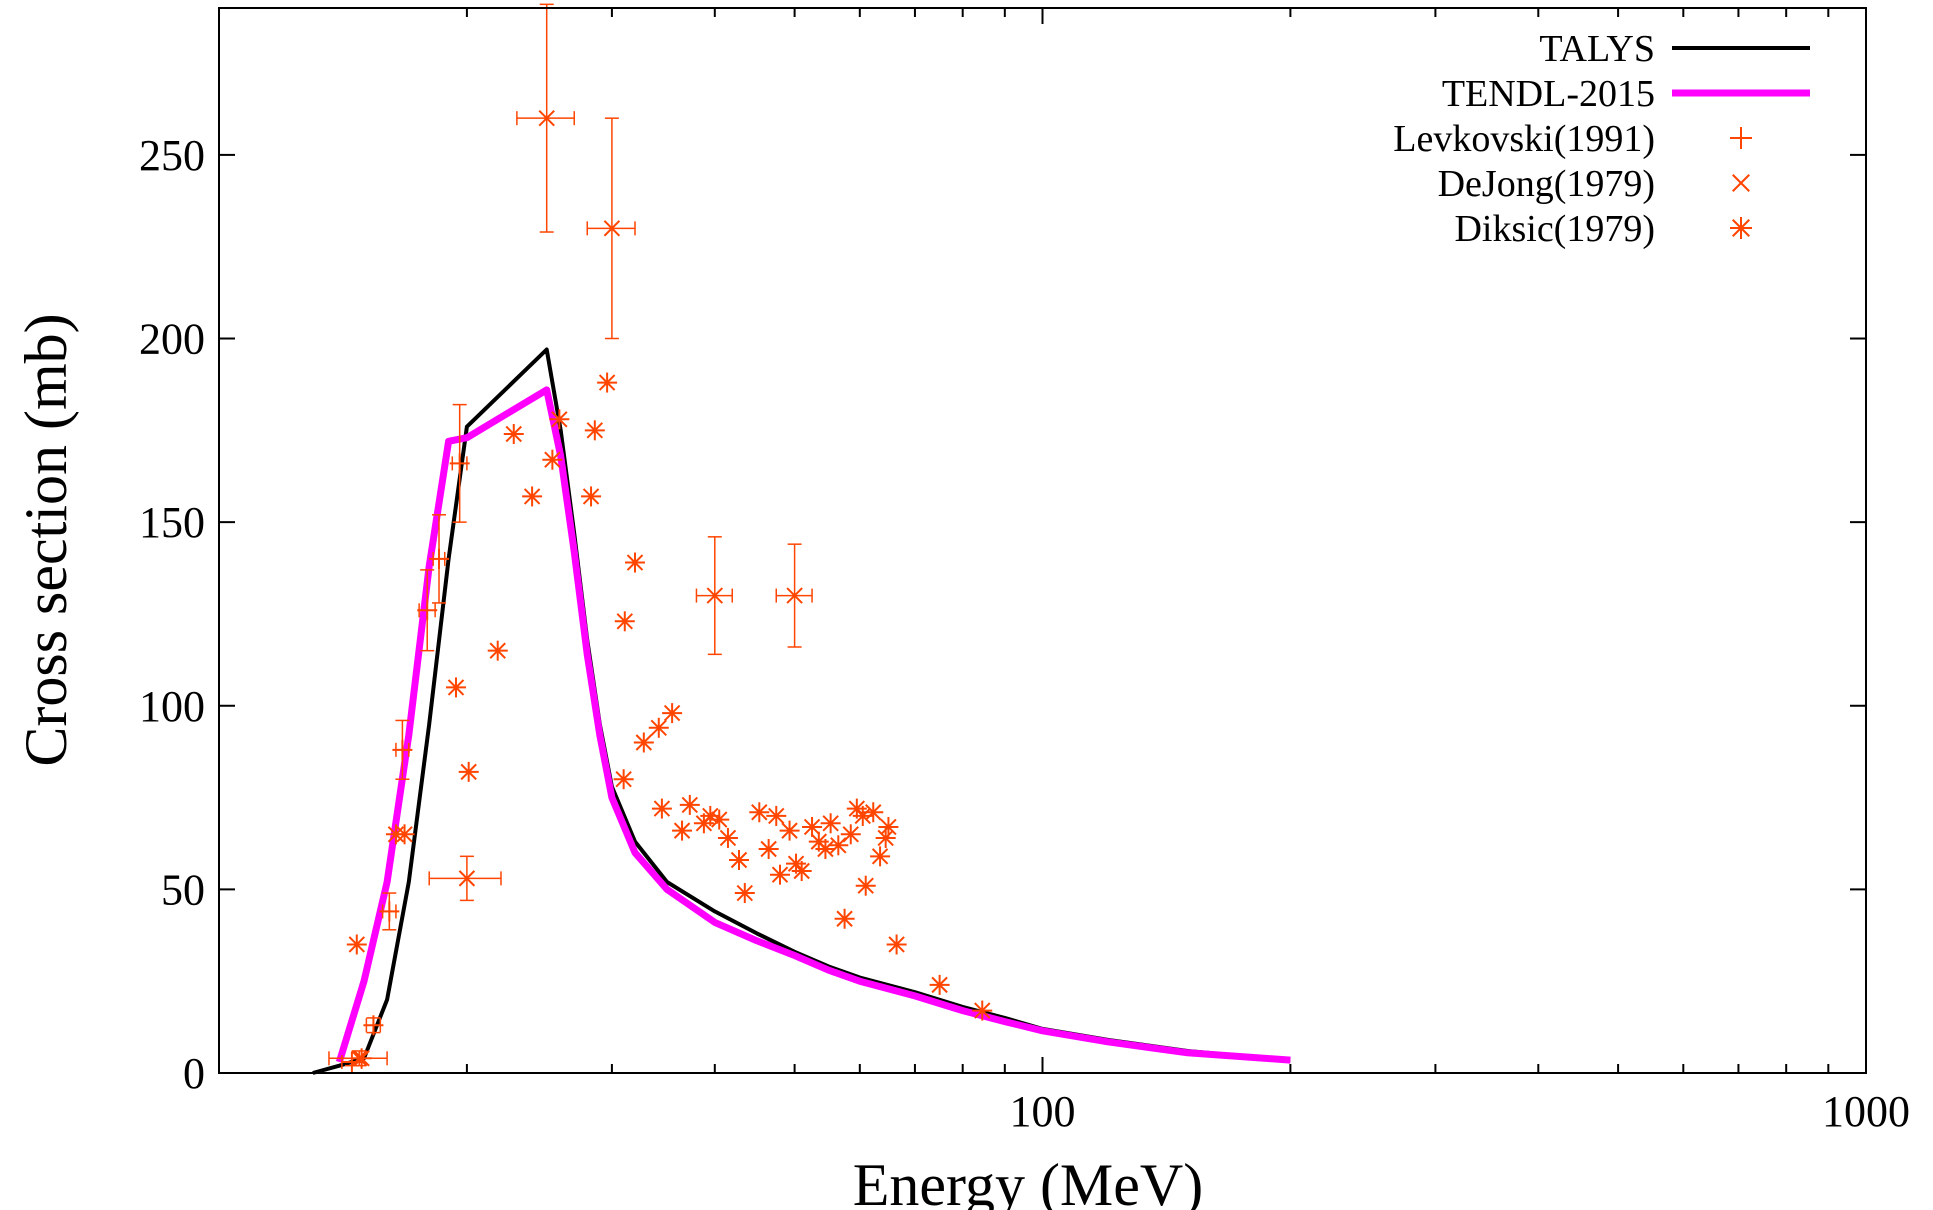  I want to click on y-tick-label: 250, so click(172, 155).